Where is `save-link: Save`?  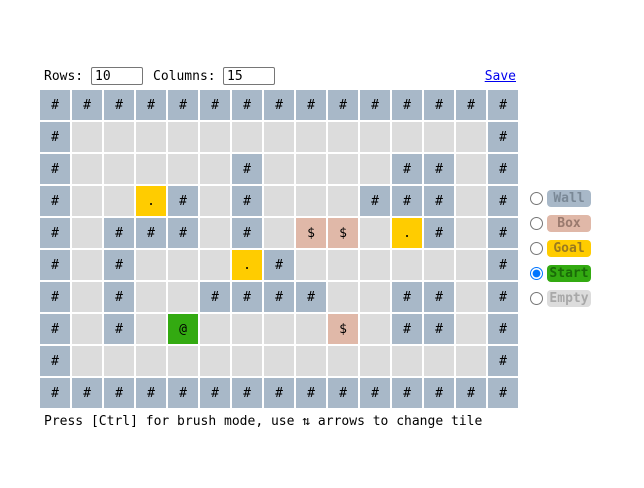
save-link: Save is located at coordinates (500, 76).